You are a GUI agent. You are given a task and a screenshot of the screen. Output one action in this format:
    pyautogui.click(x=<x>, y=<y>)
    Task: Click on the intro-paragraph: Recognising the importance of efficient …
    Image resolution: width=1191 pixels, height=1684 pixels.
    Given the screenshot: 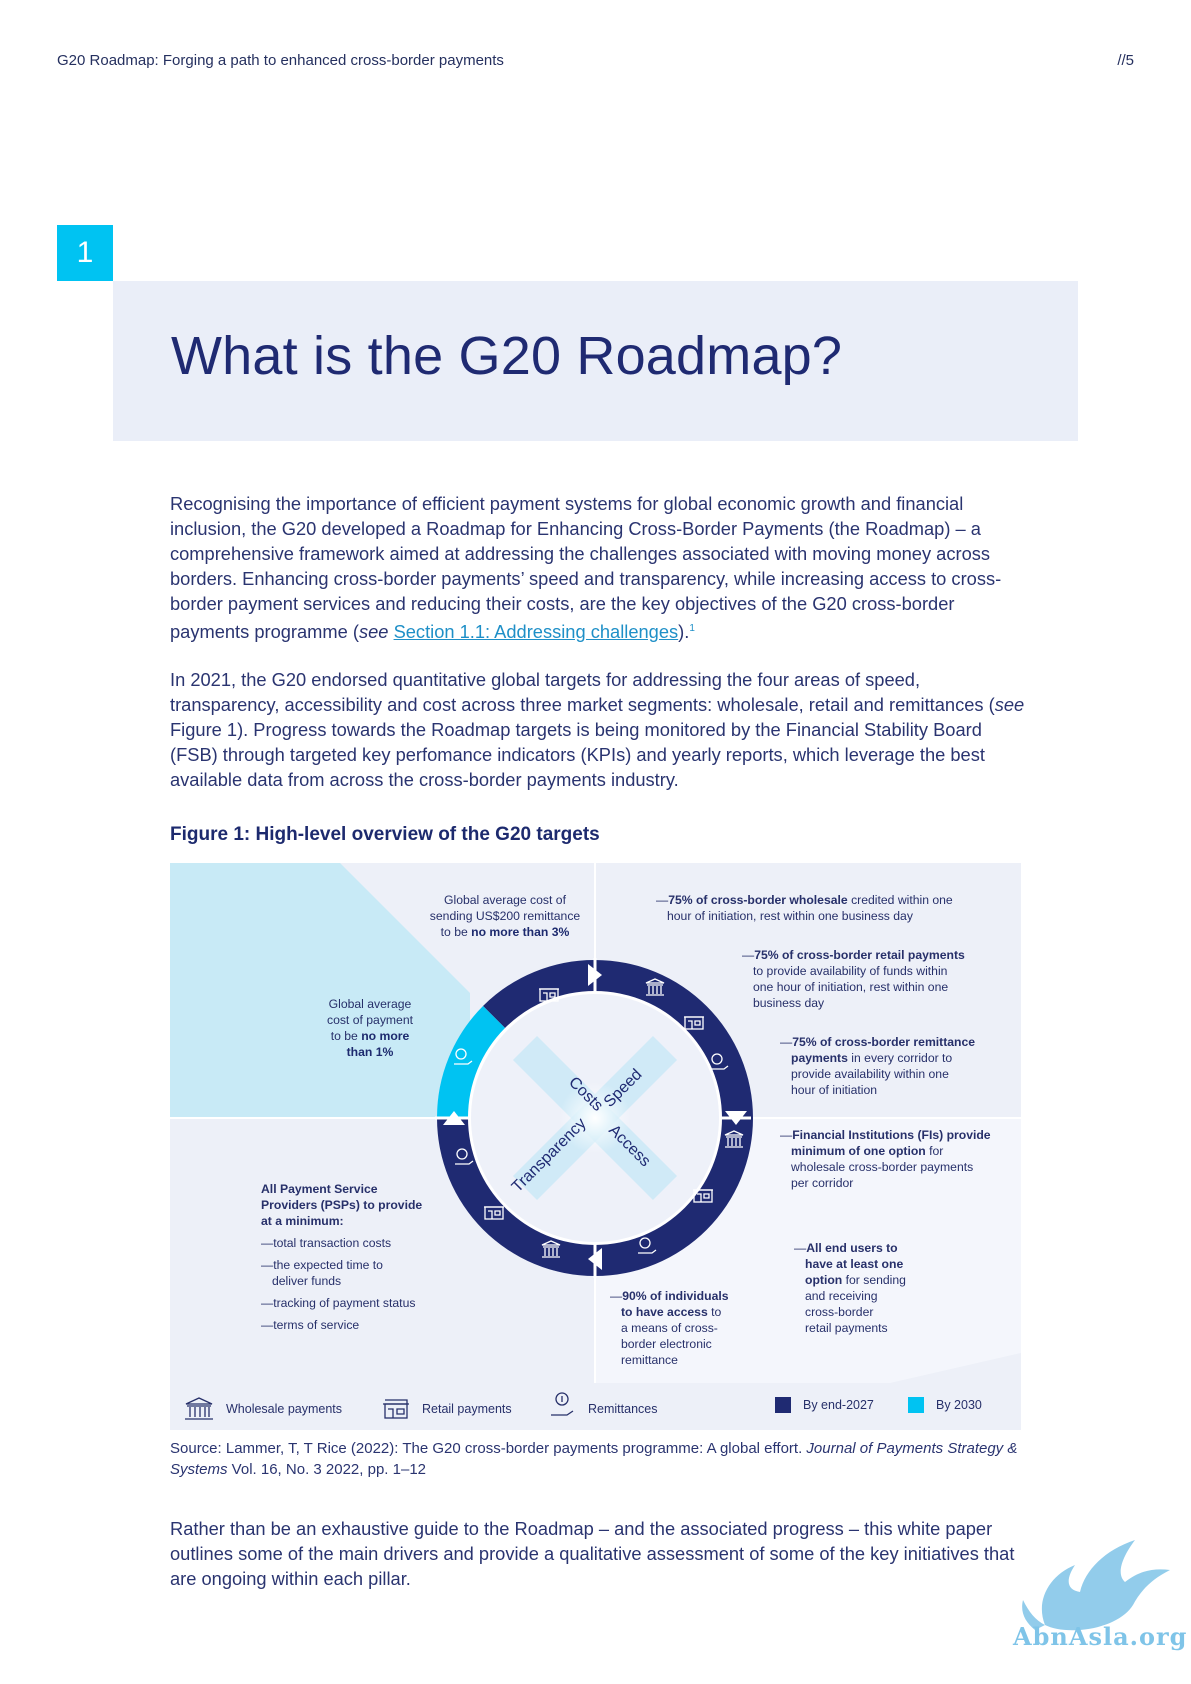 What is the action you would take?
    pyautogui.click(x=601, y=567)
    